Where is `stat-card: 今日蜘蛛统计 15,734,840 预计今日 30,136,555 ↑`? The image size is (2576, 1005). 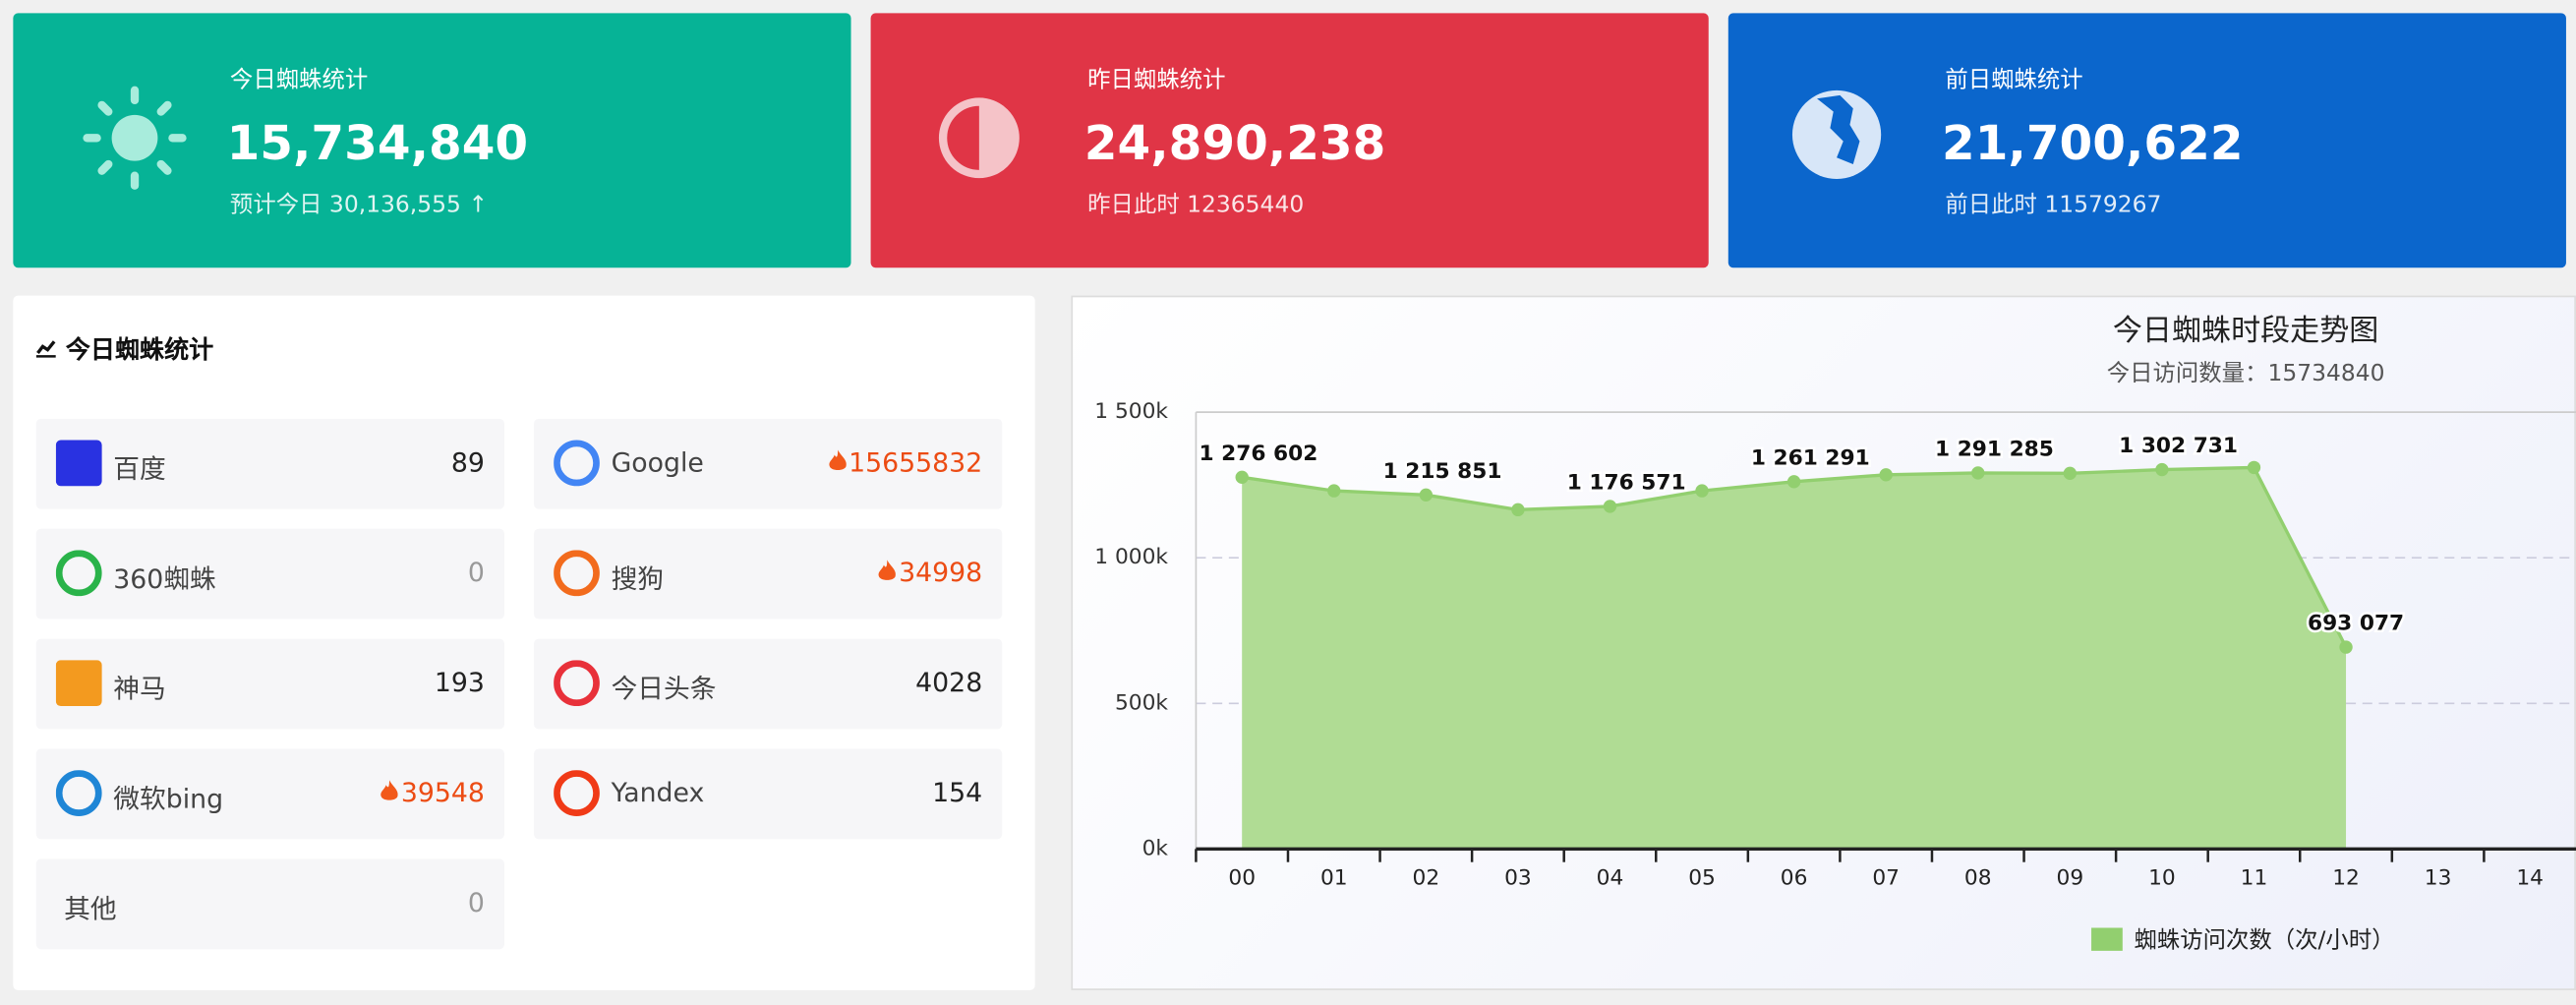 stat-card: 今日蜘蛛统计 15,734,840 预计今日 30,136,555 ↑ is located at coordinates (432, 140).